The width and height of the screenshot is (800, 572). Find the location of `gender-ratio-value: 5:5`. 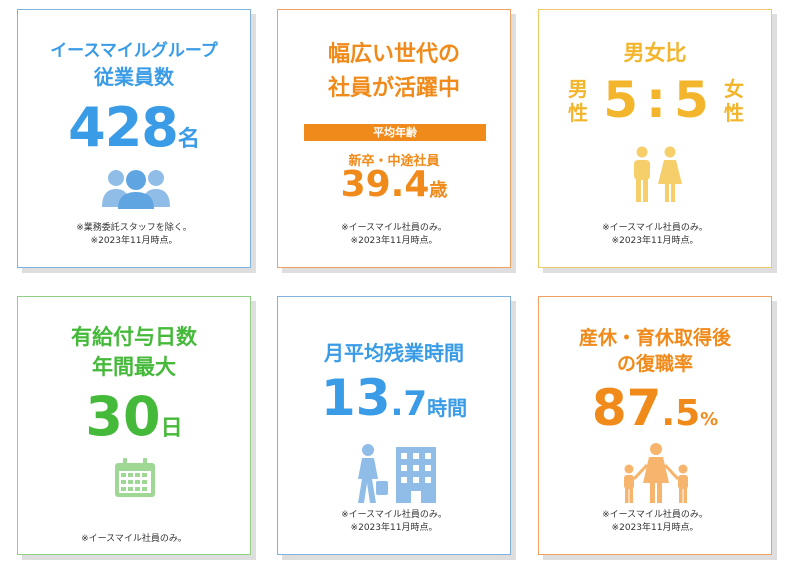

gender-ratio-value: 5:5 is located at coordinates (656, 100).